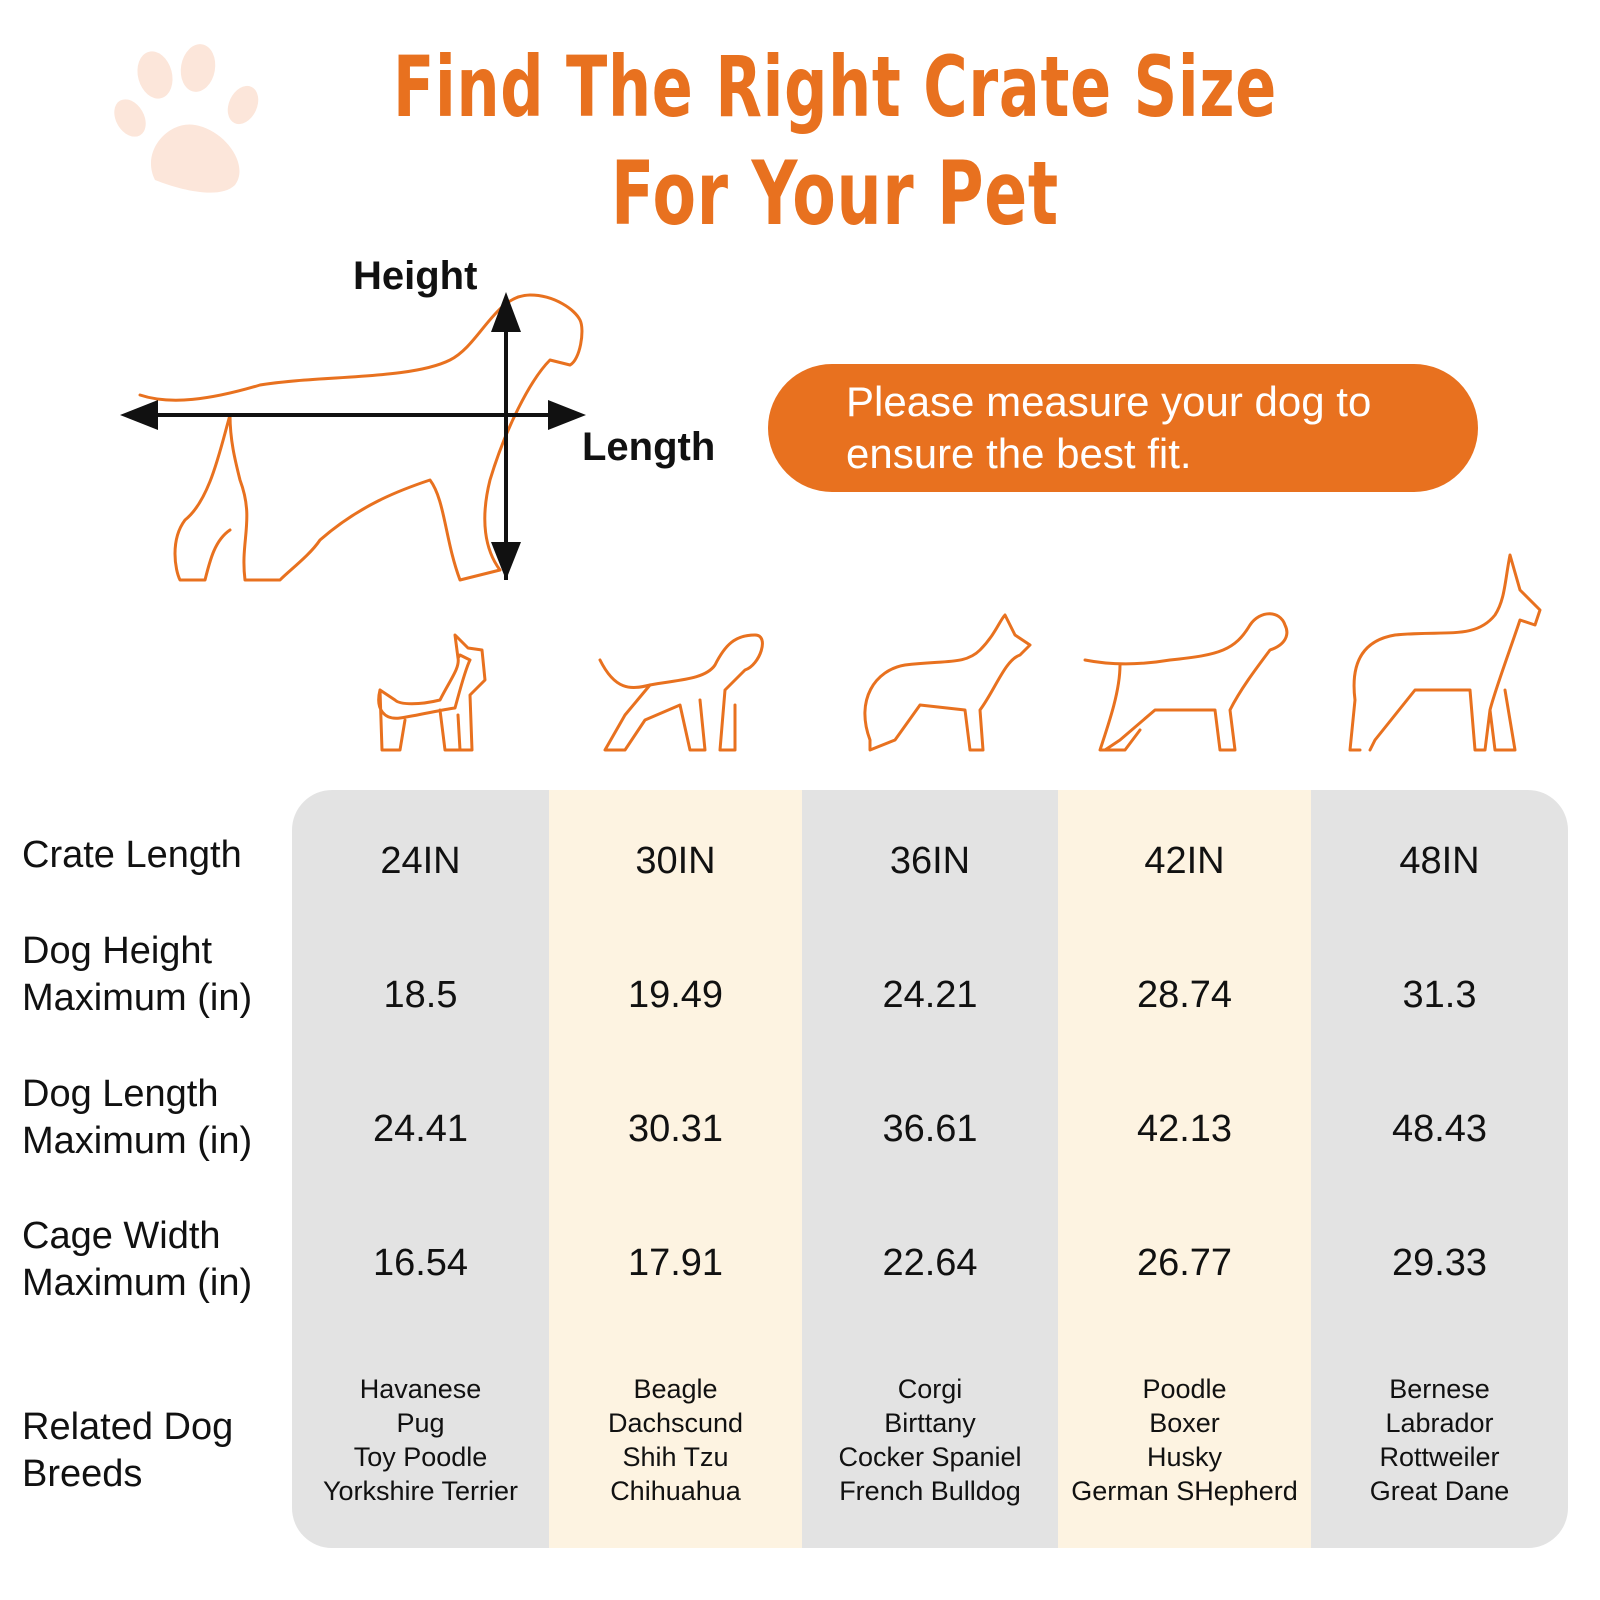 Image resolution: width=1600 pixels, height=1600 pixels. What do you see at coordinates (1184, 1389) in the screenshot?
I see `breed-name: Poodle` at bounding box center [1184, 1389].